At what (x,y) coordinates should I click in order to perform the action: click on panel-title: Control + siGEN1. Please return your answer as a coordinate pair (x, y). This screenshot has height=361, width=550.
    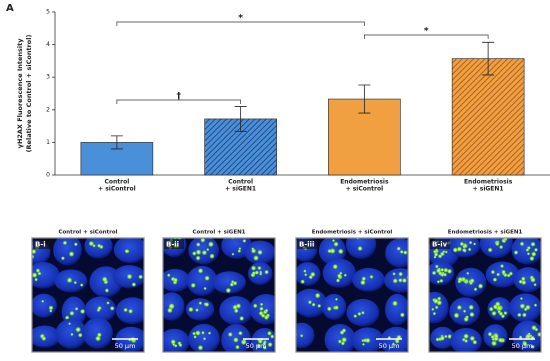
    Looking at the image, I should click on (218, 233).